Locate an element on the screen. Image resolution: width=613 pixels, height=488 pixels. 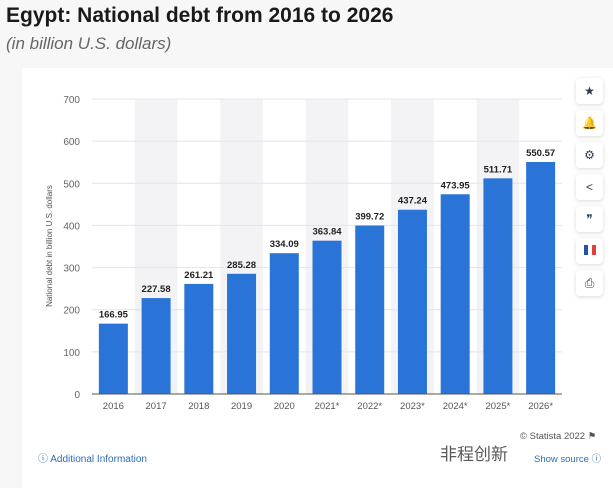
x-tick-label: 2025* is located at coordinates (497, 406).